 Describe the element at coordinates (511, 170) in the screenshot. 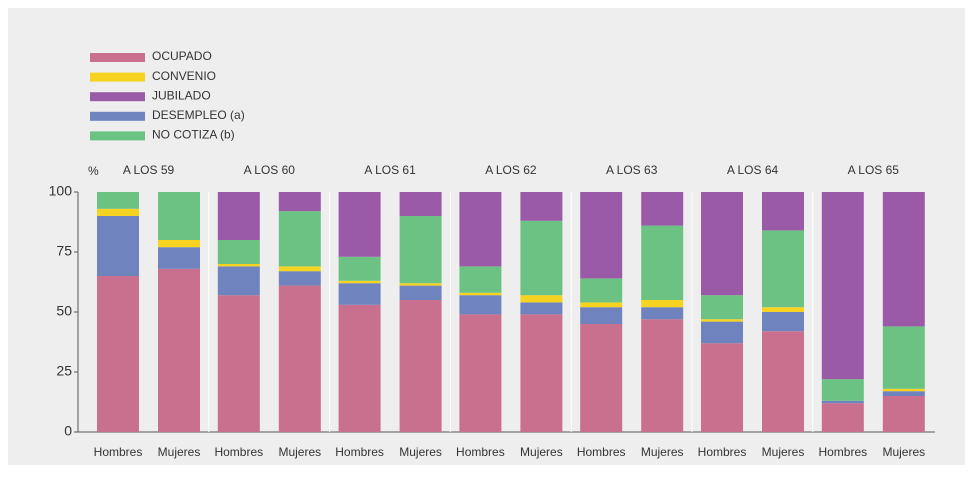

I see `group-label: A LOS 62` at that location.